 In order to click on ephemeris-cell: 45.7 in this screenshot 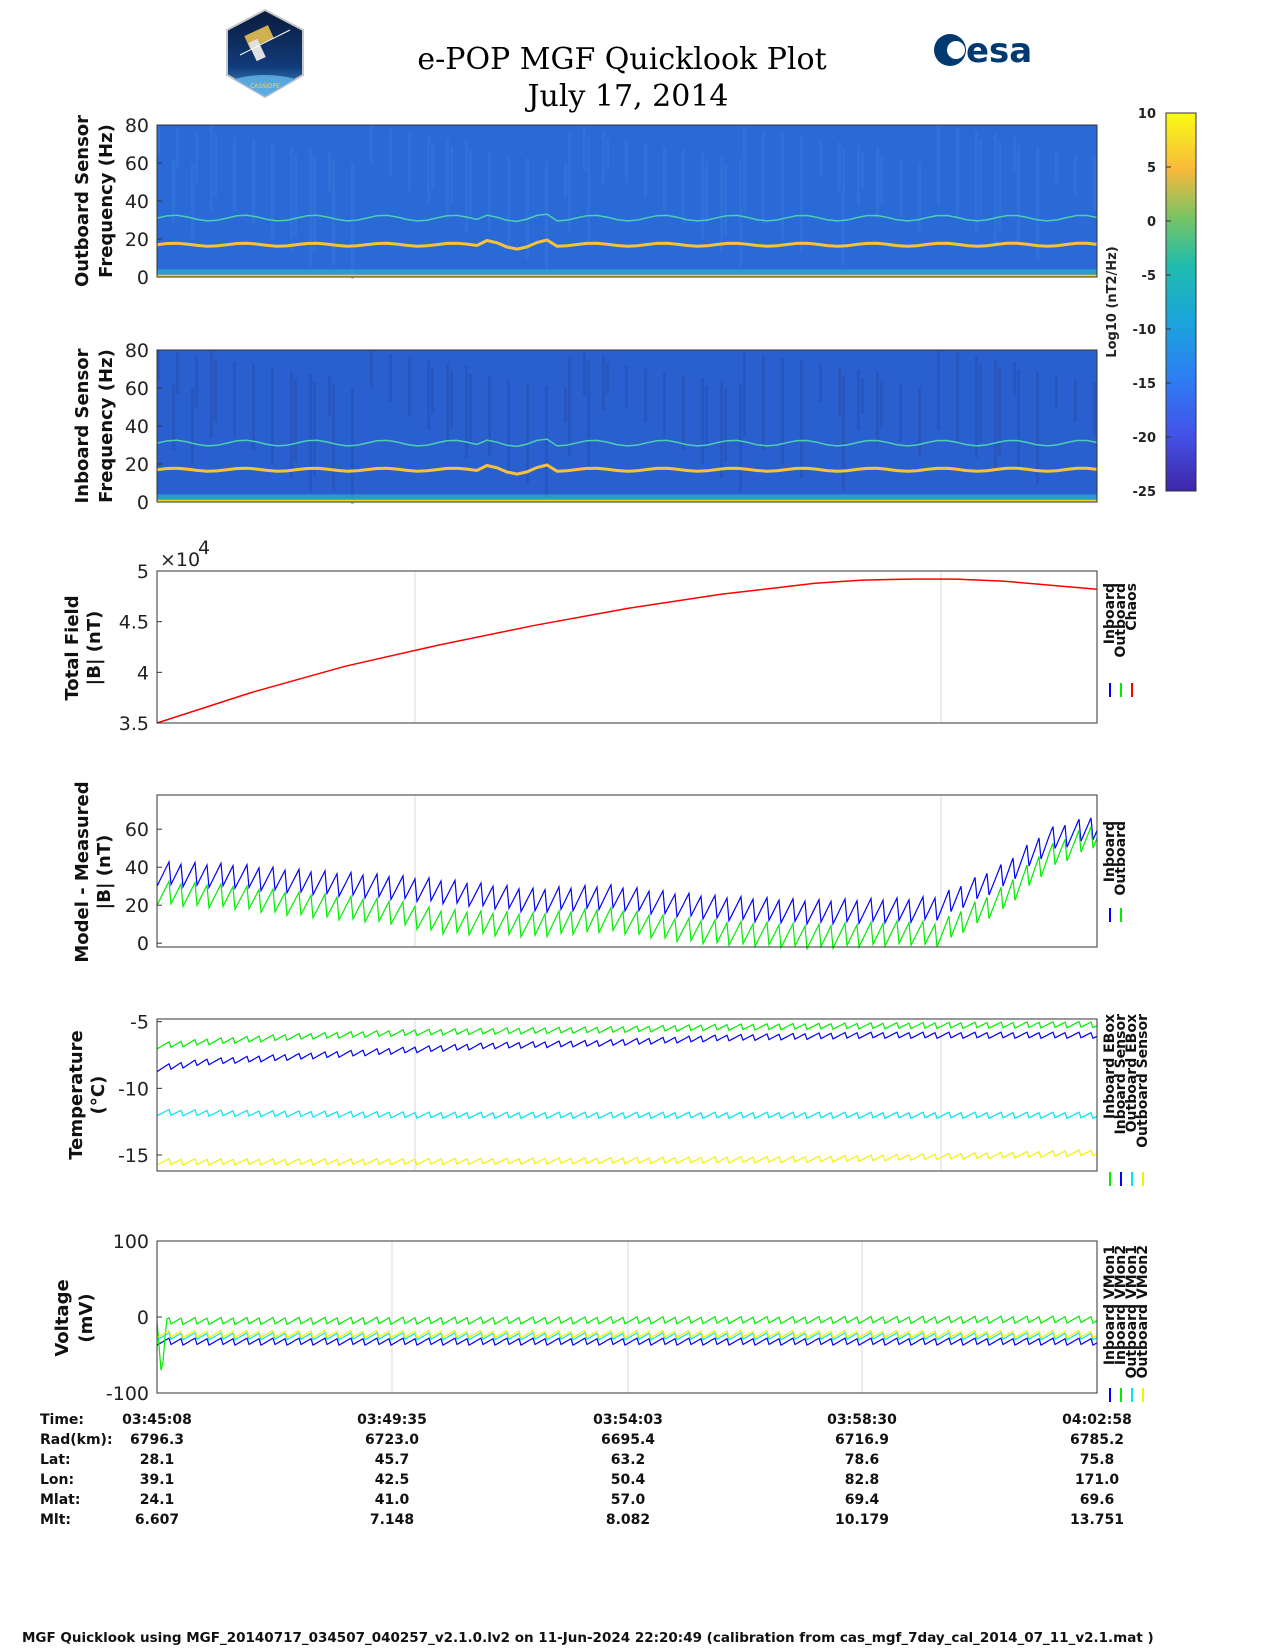, I will do `click(392, 1460)`.